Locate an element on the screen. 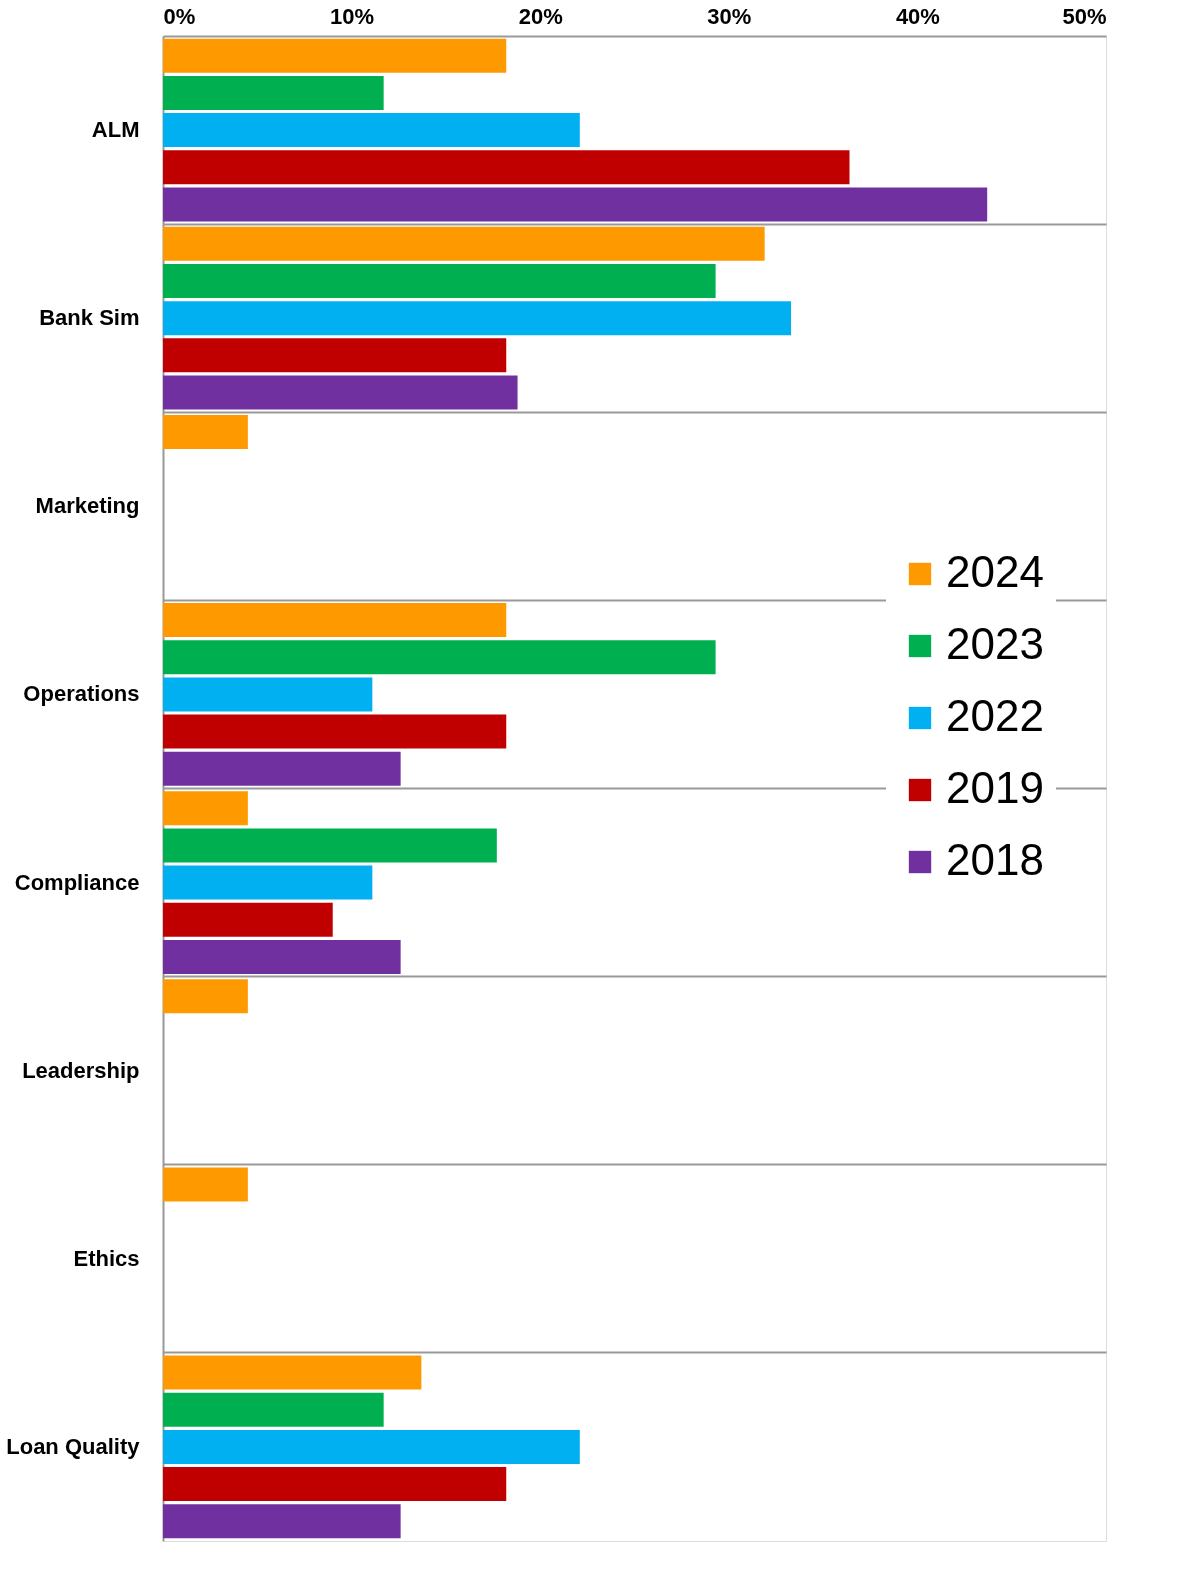  legend-label: 2024 is located at coordinates (995, 571).